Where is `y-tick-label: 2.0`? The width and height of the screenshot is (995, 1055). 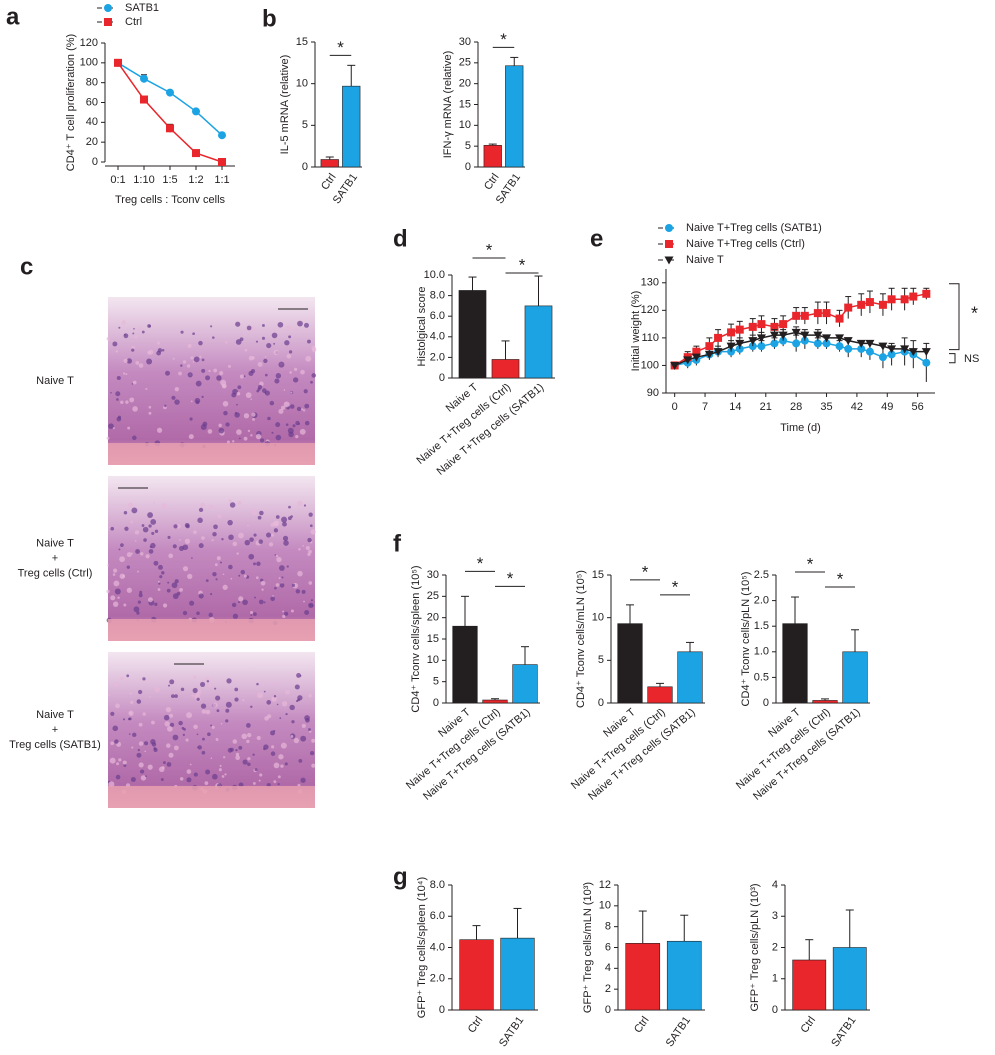
y-tick-label: 2.0 is located at coordinates (437, 357).